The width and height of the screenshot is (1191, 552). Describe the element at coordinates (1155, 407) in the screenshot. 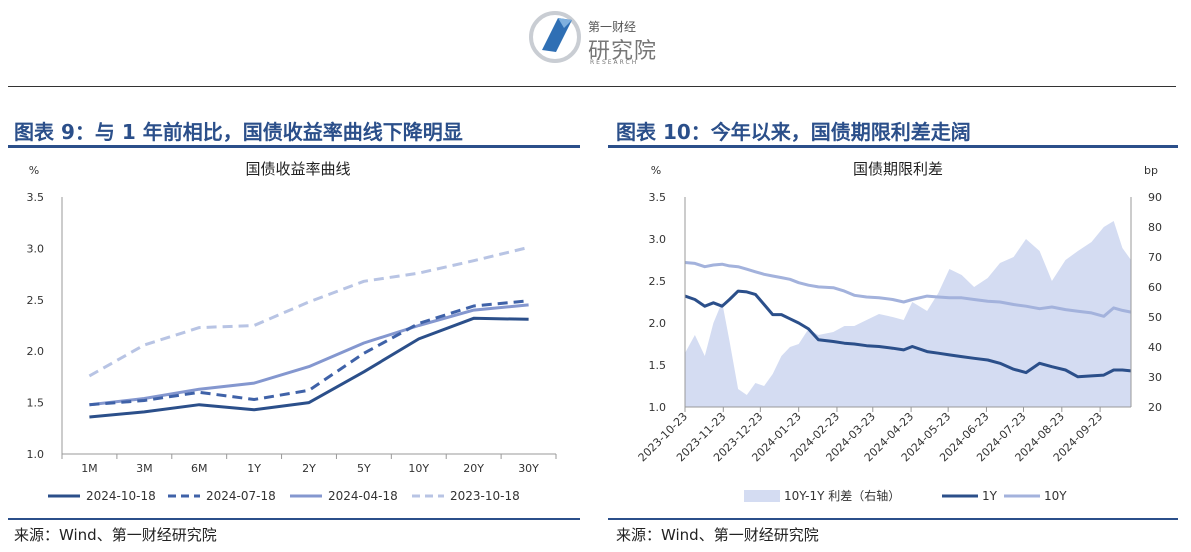

I see `y-right-tick-label: 20` at that location.